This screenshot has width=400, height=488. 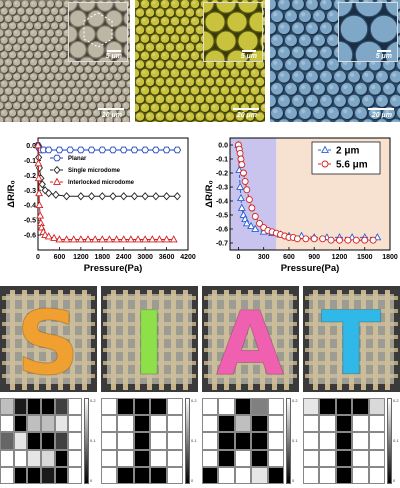 What do you see at coordinates (81, 257) in the screenshot?
I see `x-tick-label: 1200` at bounding box center [81, 257].